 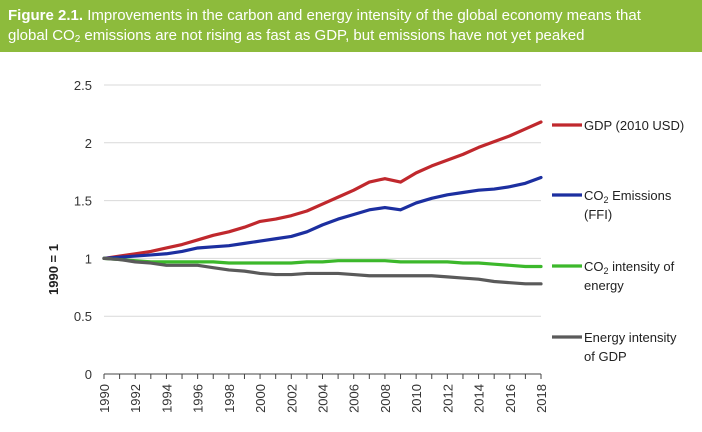 What do you see at coordinates (634, 125) in the screenshot?
I see `legend-label: GDP (2010 USD)` at bounding box center [634, 125].